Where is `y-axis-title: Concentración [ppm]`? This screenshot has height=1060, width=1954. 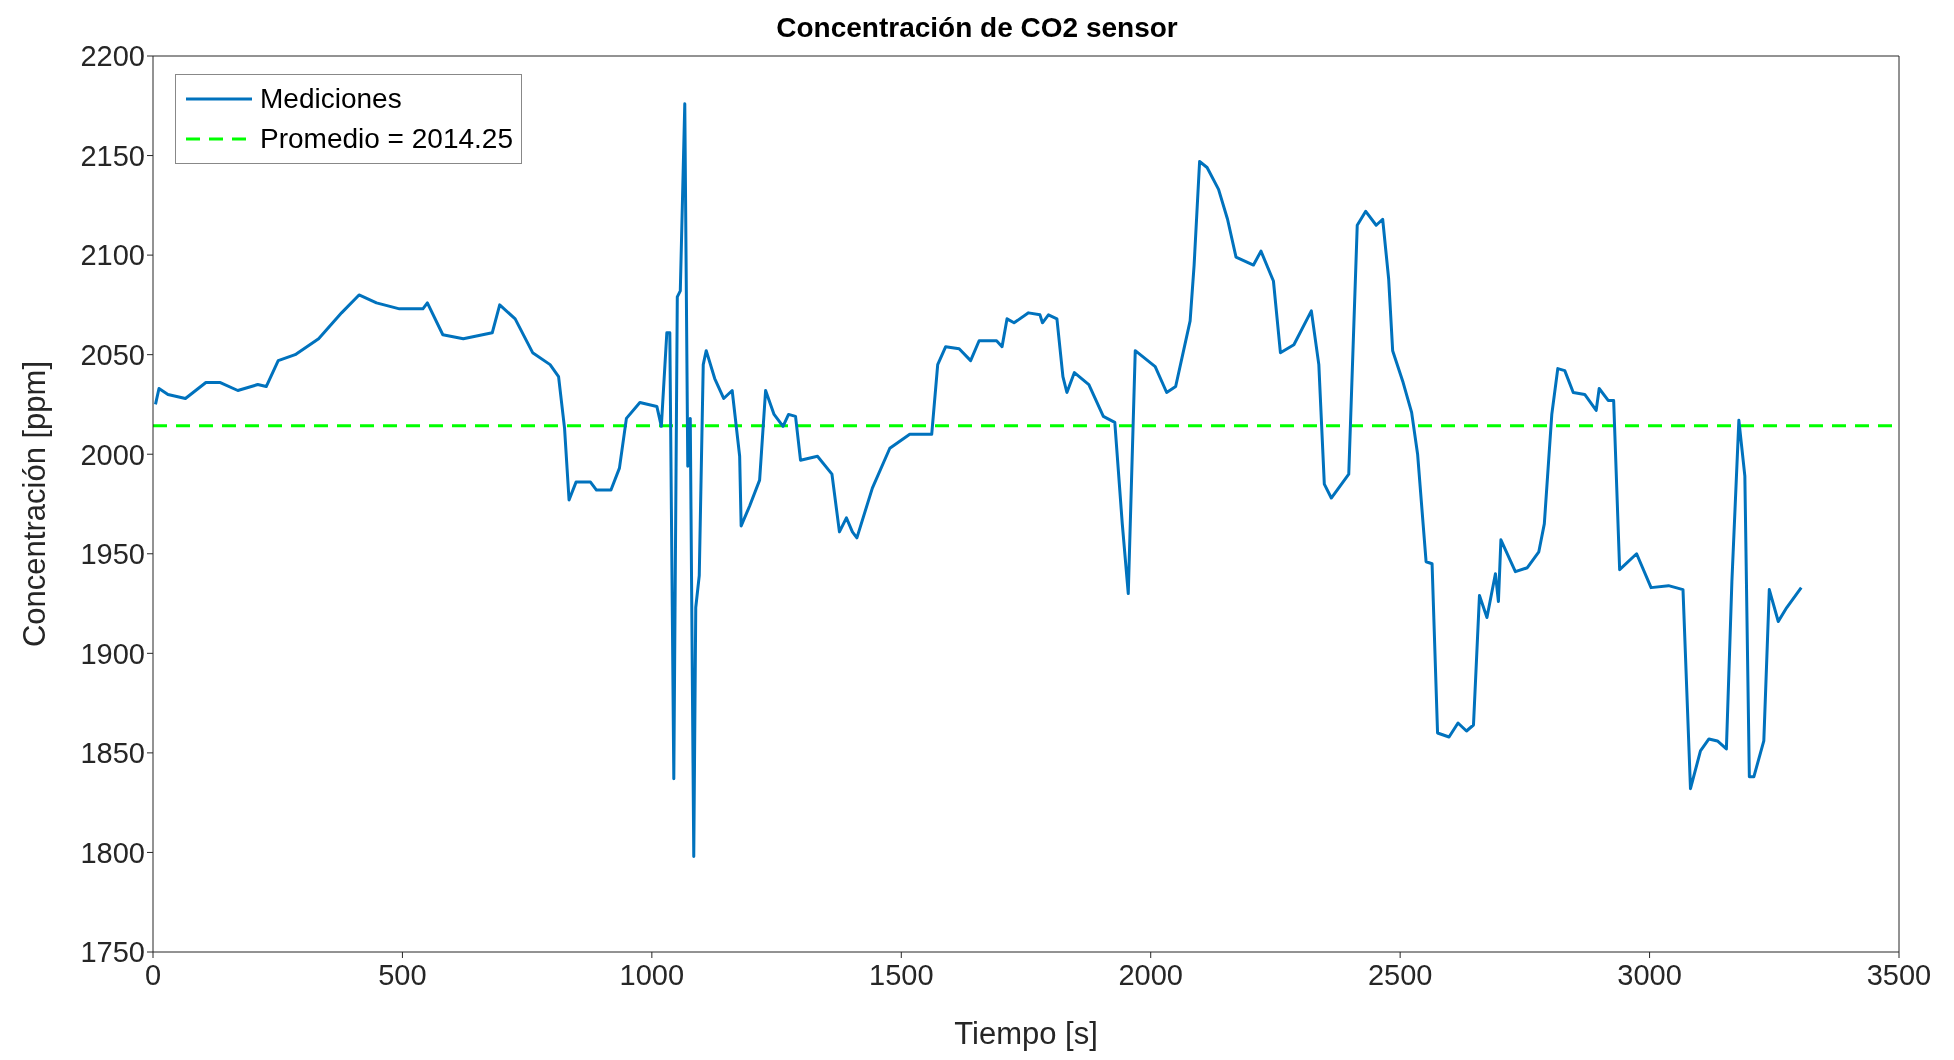 y-axis-title: Concentración [ppm] is located at coordinates (34, 504).